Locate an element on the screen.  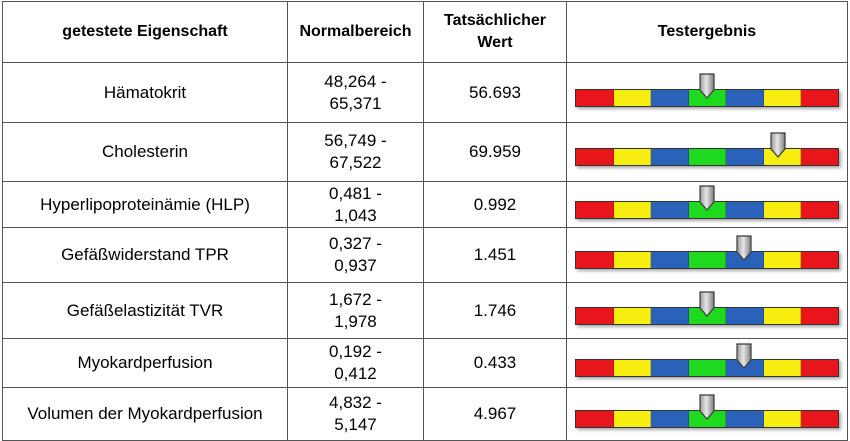
actual-value-cell: 69.959 is located at coordinates (495, 152).